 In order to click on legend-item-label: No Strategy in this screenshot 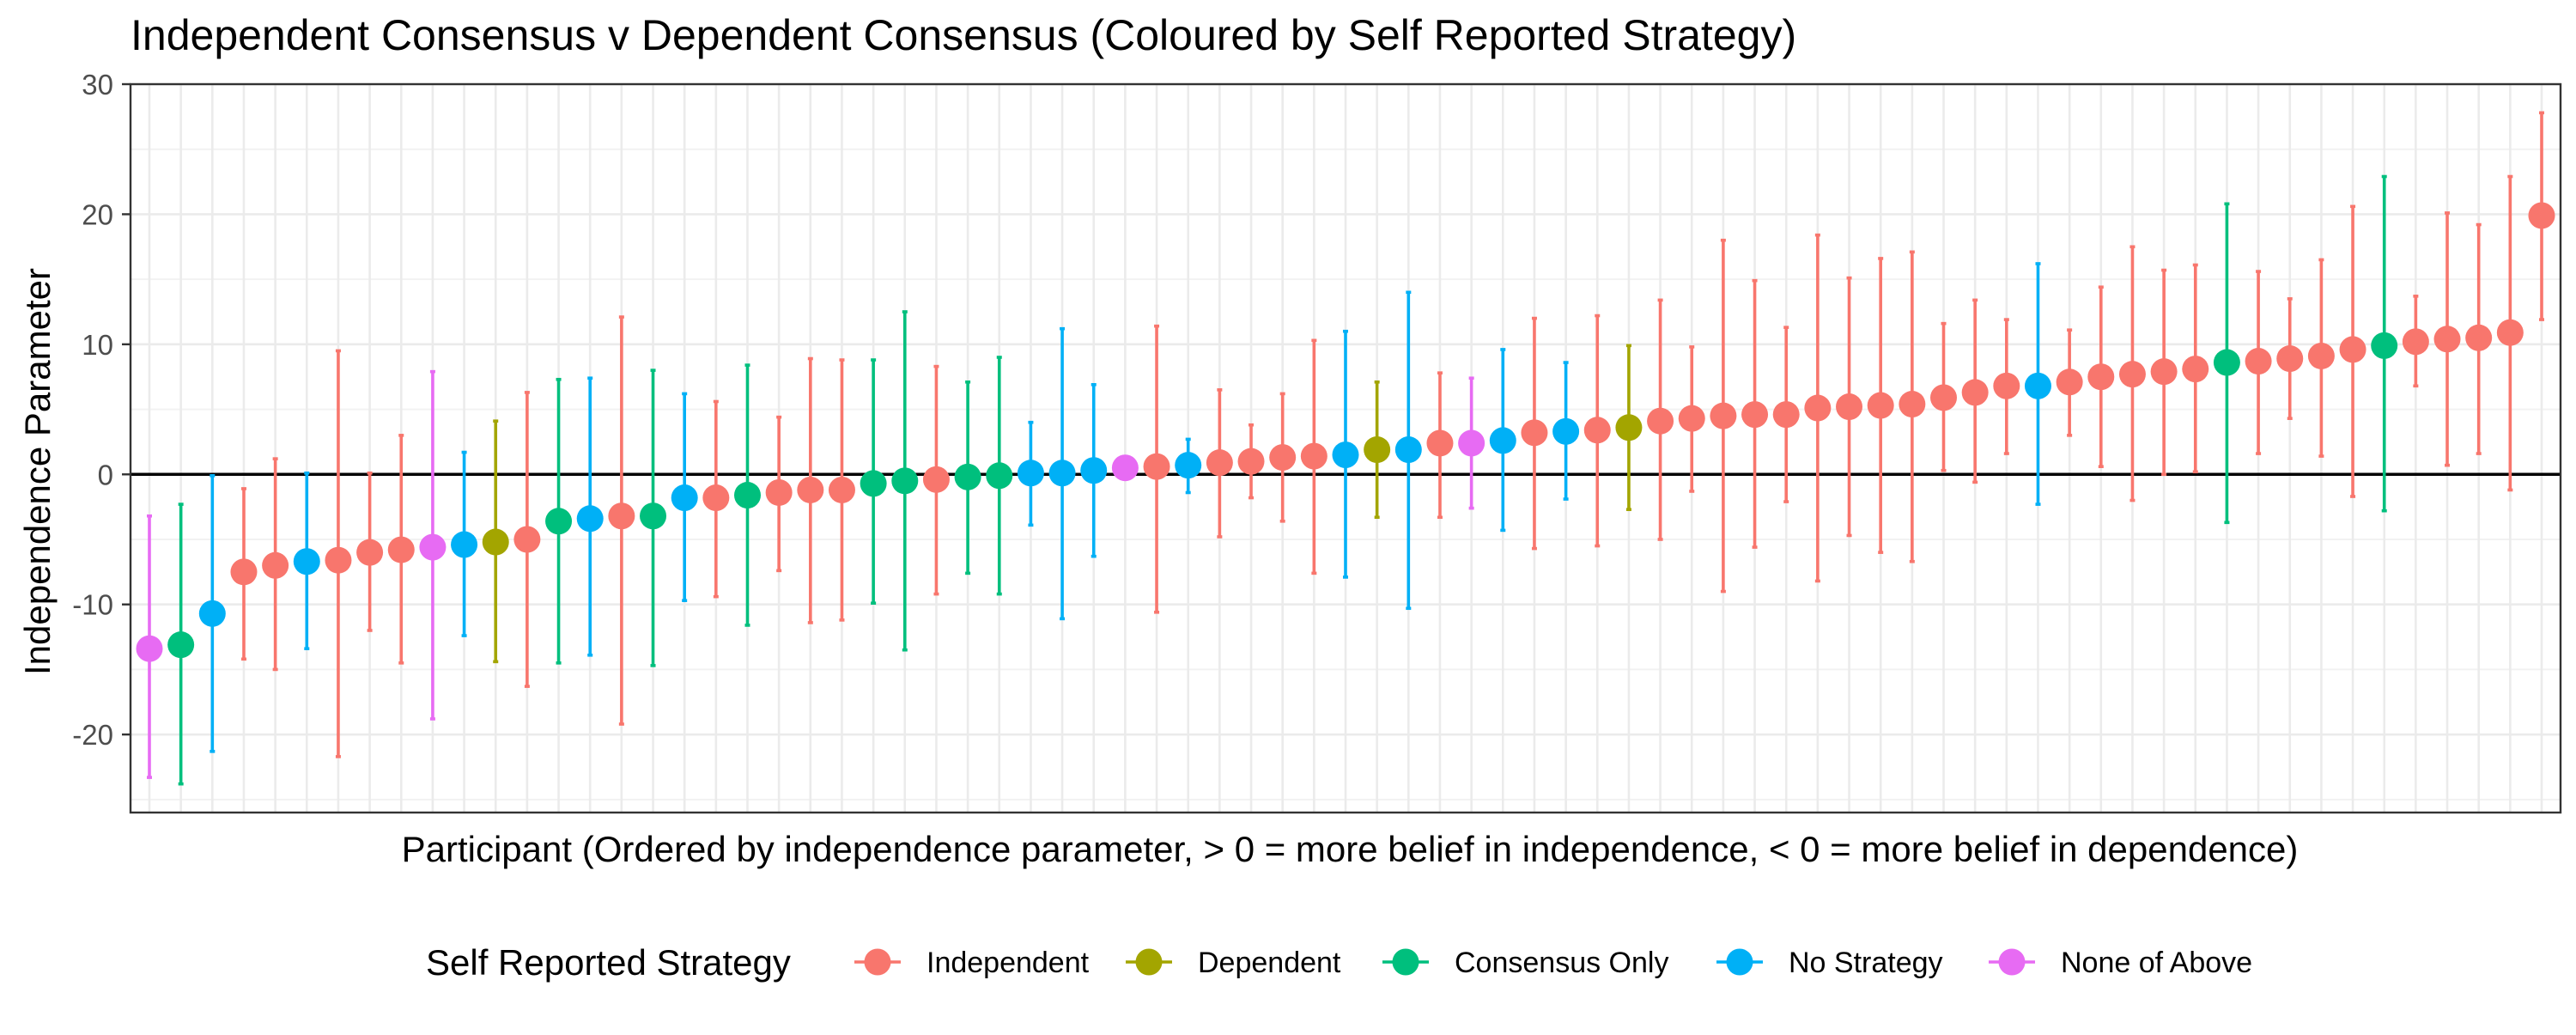, I will do `click(1866, 963)`.